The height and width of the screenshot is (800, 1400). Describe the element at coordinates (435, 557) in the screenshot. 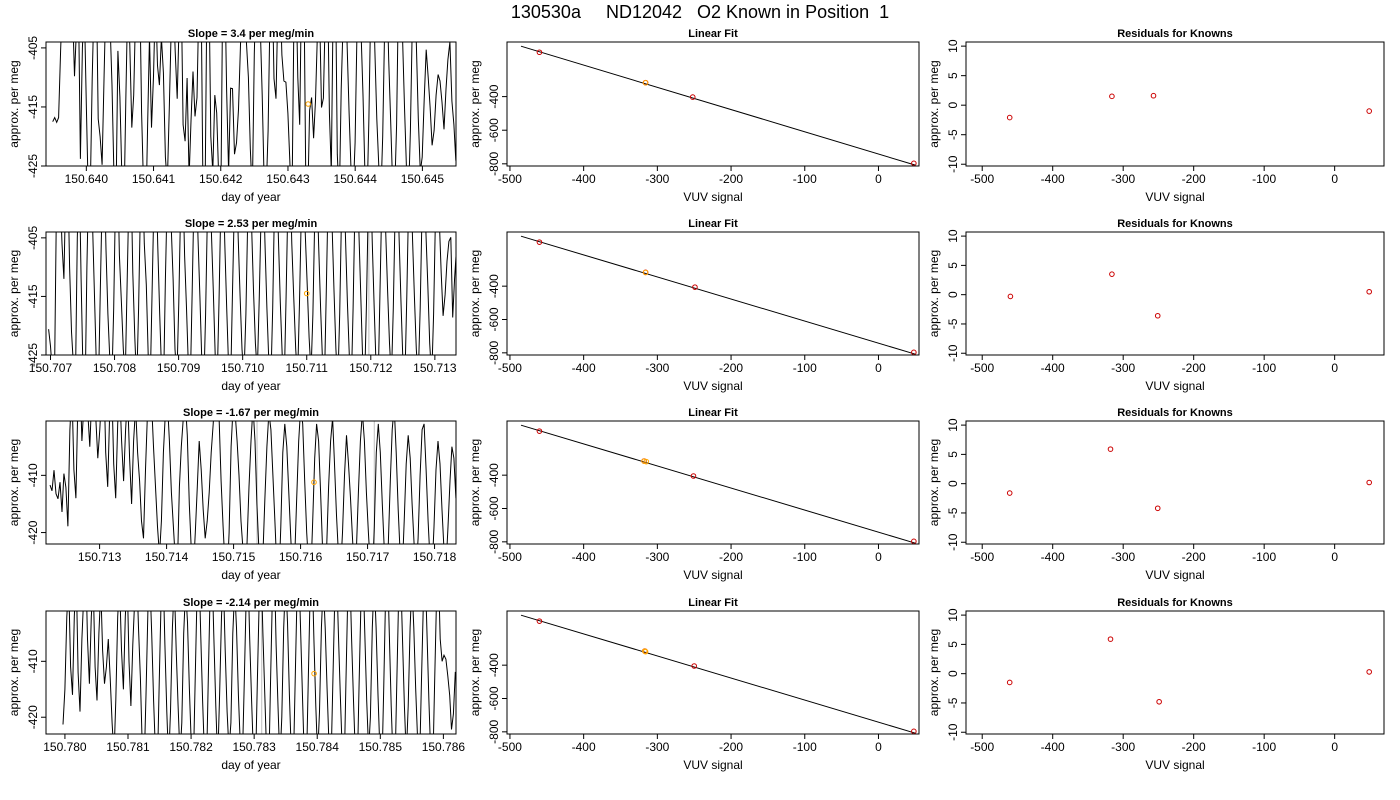

I see `x-tick-label: 150.718` at that location.